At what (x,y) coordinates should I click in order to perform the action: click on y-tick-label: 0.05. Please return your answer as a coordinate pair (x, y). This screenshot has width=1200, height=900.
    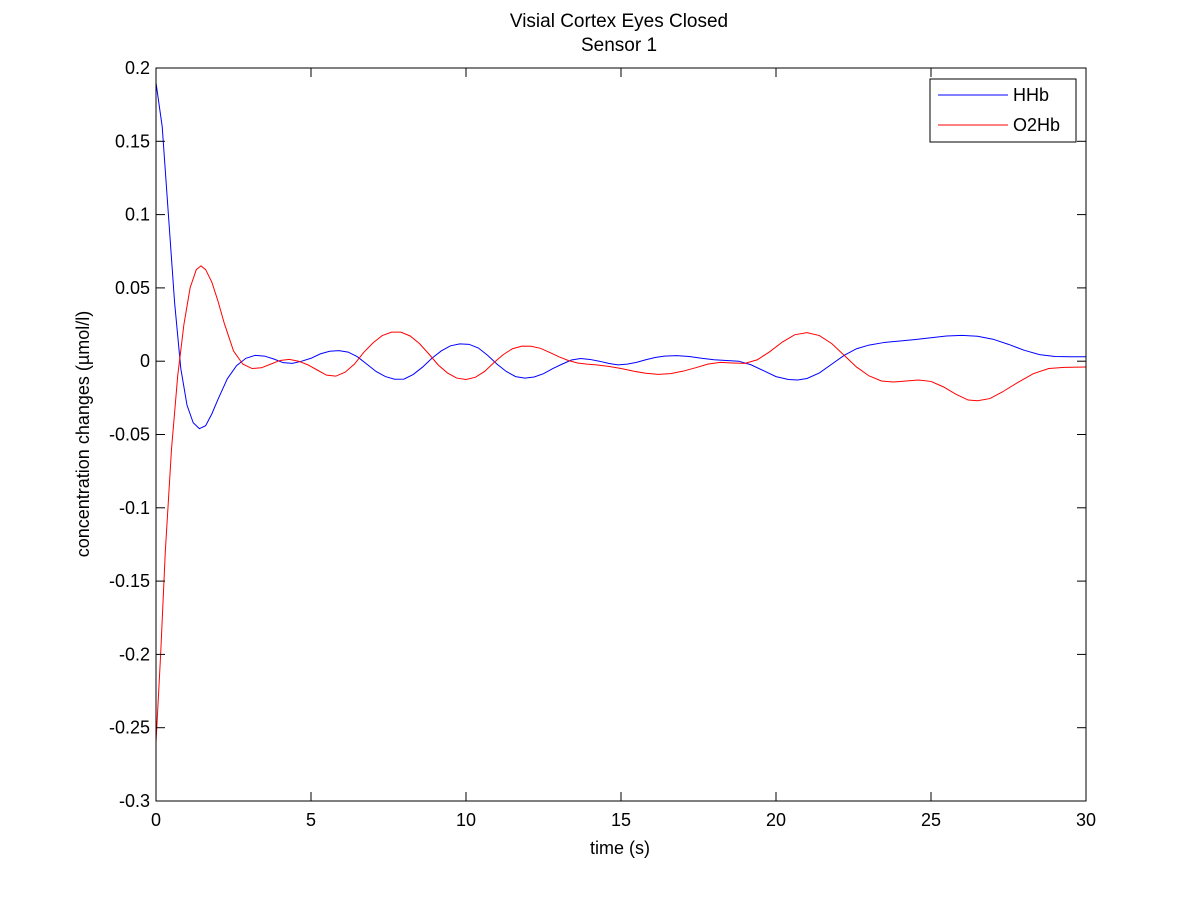
    Looking at the image, I should click on (132, 288).